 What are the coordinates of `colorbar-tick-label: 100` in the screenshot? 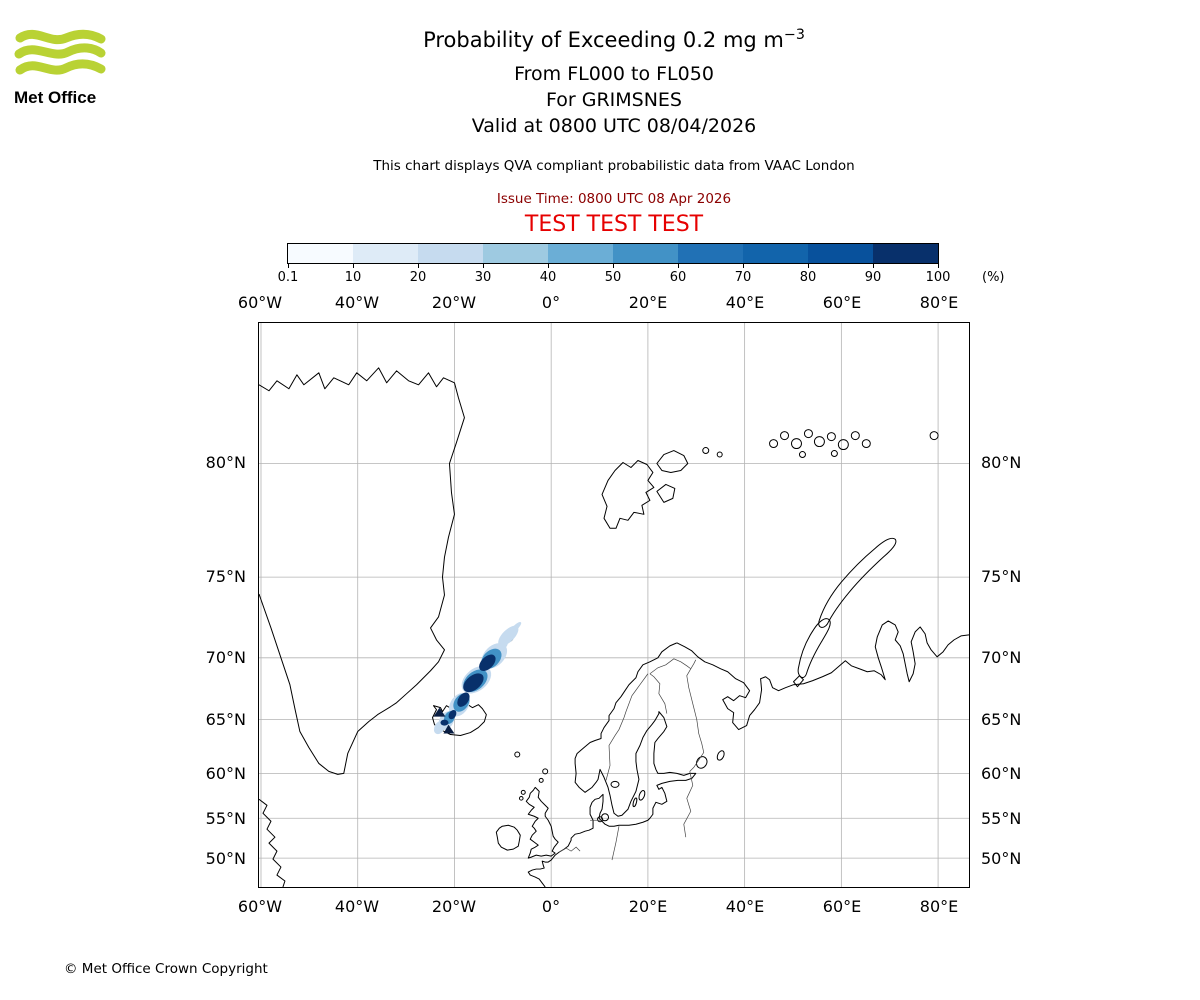 It's located at (938, 277).